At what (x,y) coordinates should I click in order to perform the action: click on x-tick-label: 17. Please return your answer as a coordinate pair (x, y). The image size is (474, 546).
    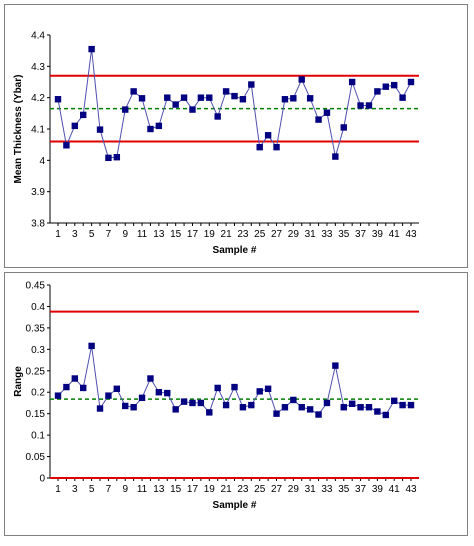
    Looking at the image, I should click on (193, 489).